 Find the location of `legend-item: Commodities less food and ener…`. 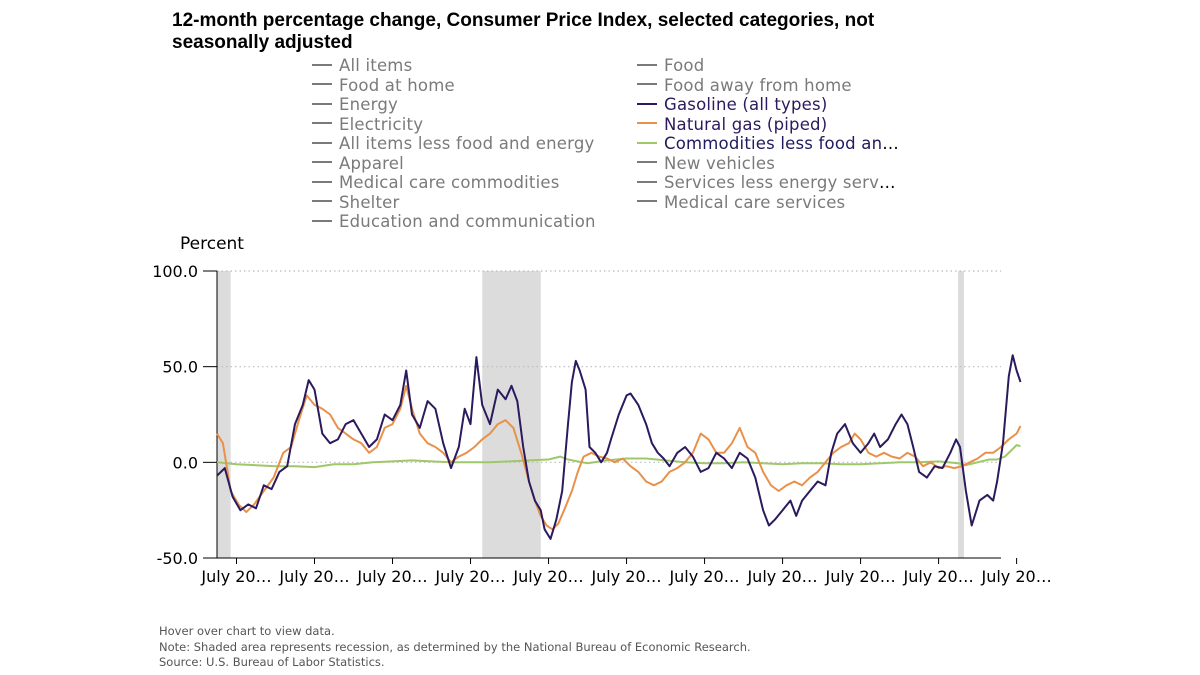

legend-item: Commodities less food and ener… is located at coordinates (768, 143).